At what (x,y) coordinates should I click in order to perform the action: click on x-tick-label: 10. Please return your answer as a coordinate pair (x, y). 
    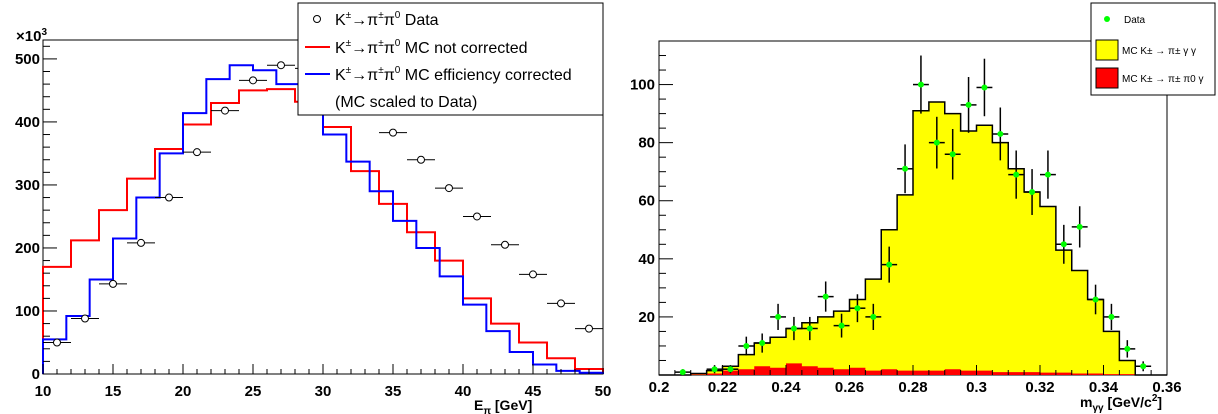
    Looking at the image, I should click on (43, 391).